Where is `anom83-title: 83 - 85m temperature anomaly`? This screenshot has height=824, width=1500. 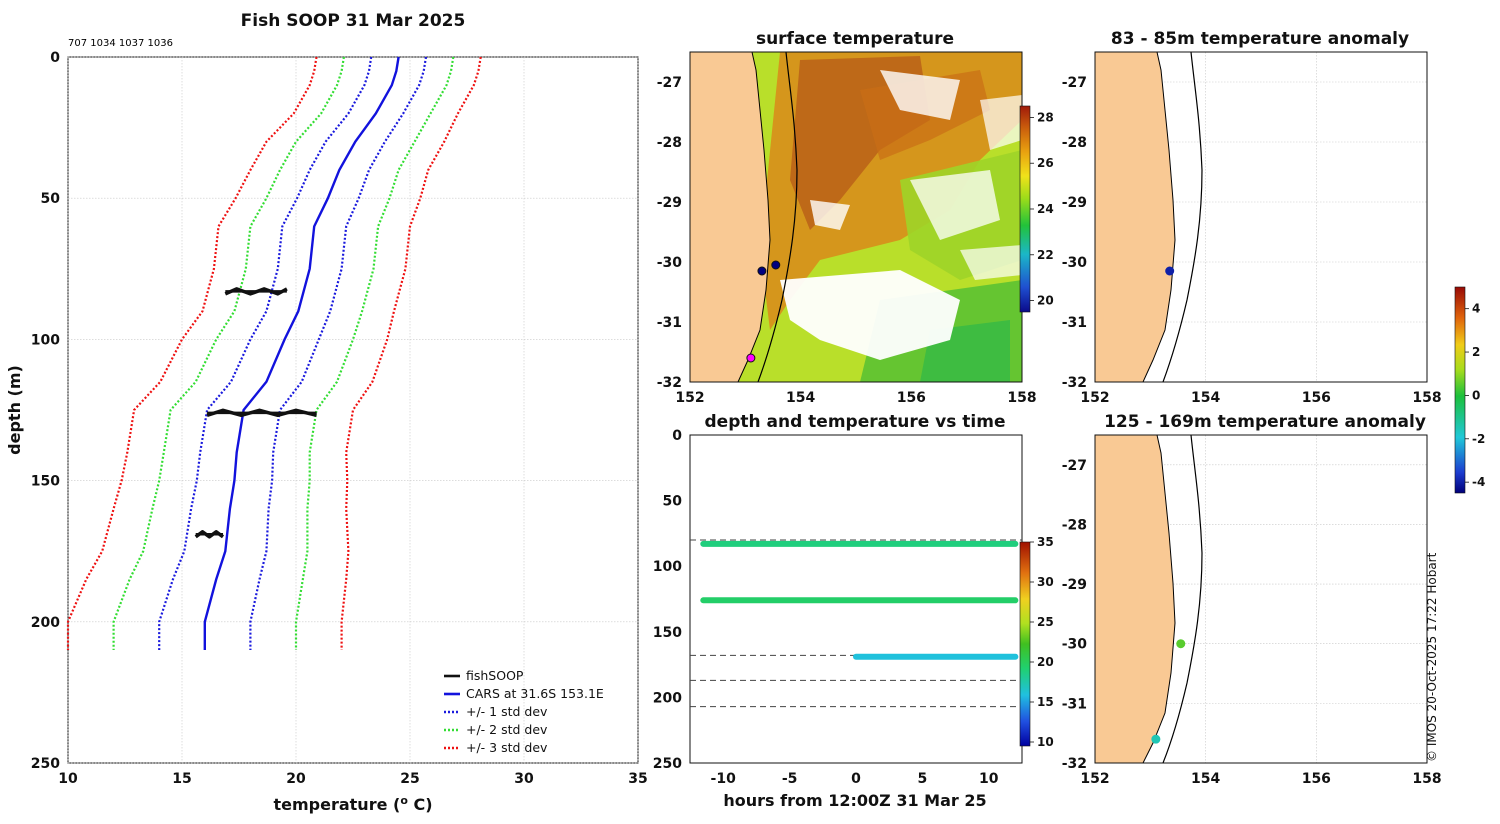 anom83-title: 83 - 85m temperature anomaly is located at coordinates (1260, 39).